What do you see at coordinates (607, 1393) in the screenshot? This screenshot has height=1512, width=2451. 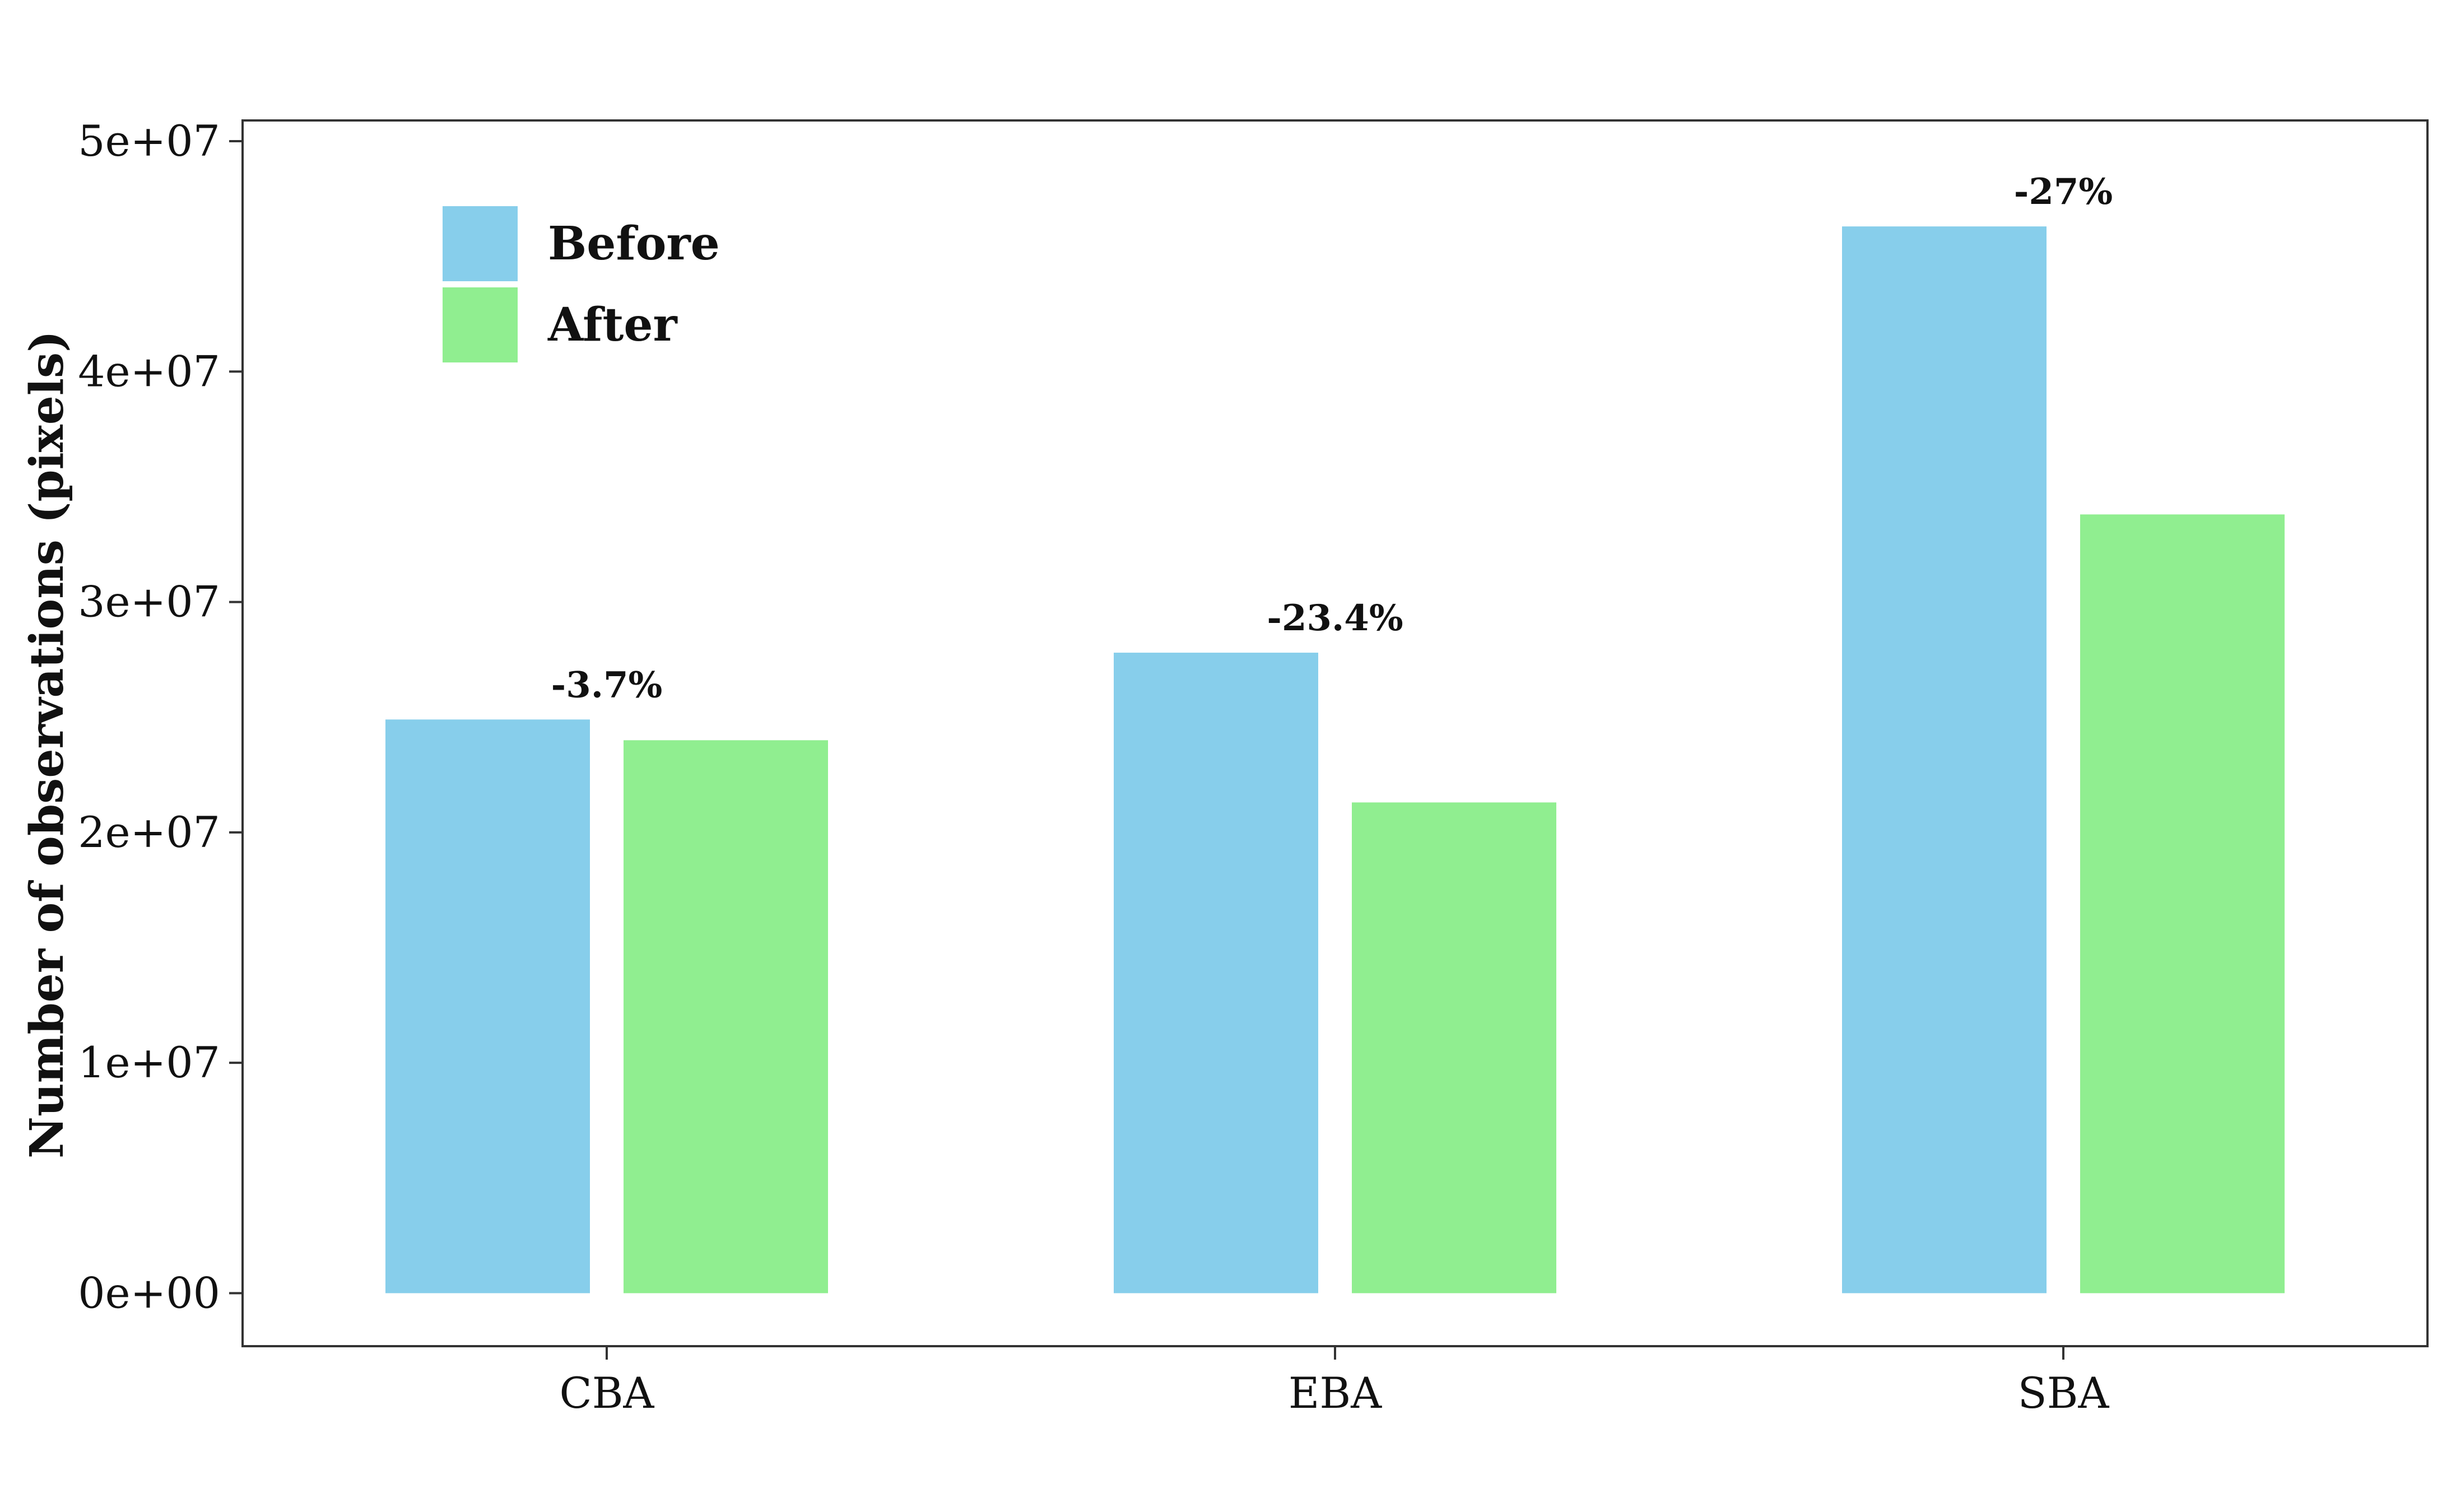 I see `x-tick-label: CBA` at bounding box center [607, 1393].